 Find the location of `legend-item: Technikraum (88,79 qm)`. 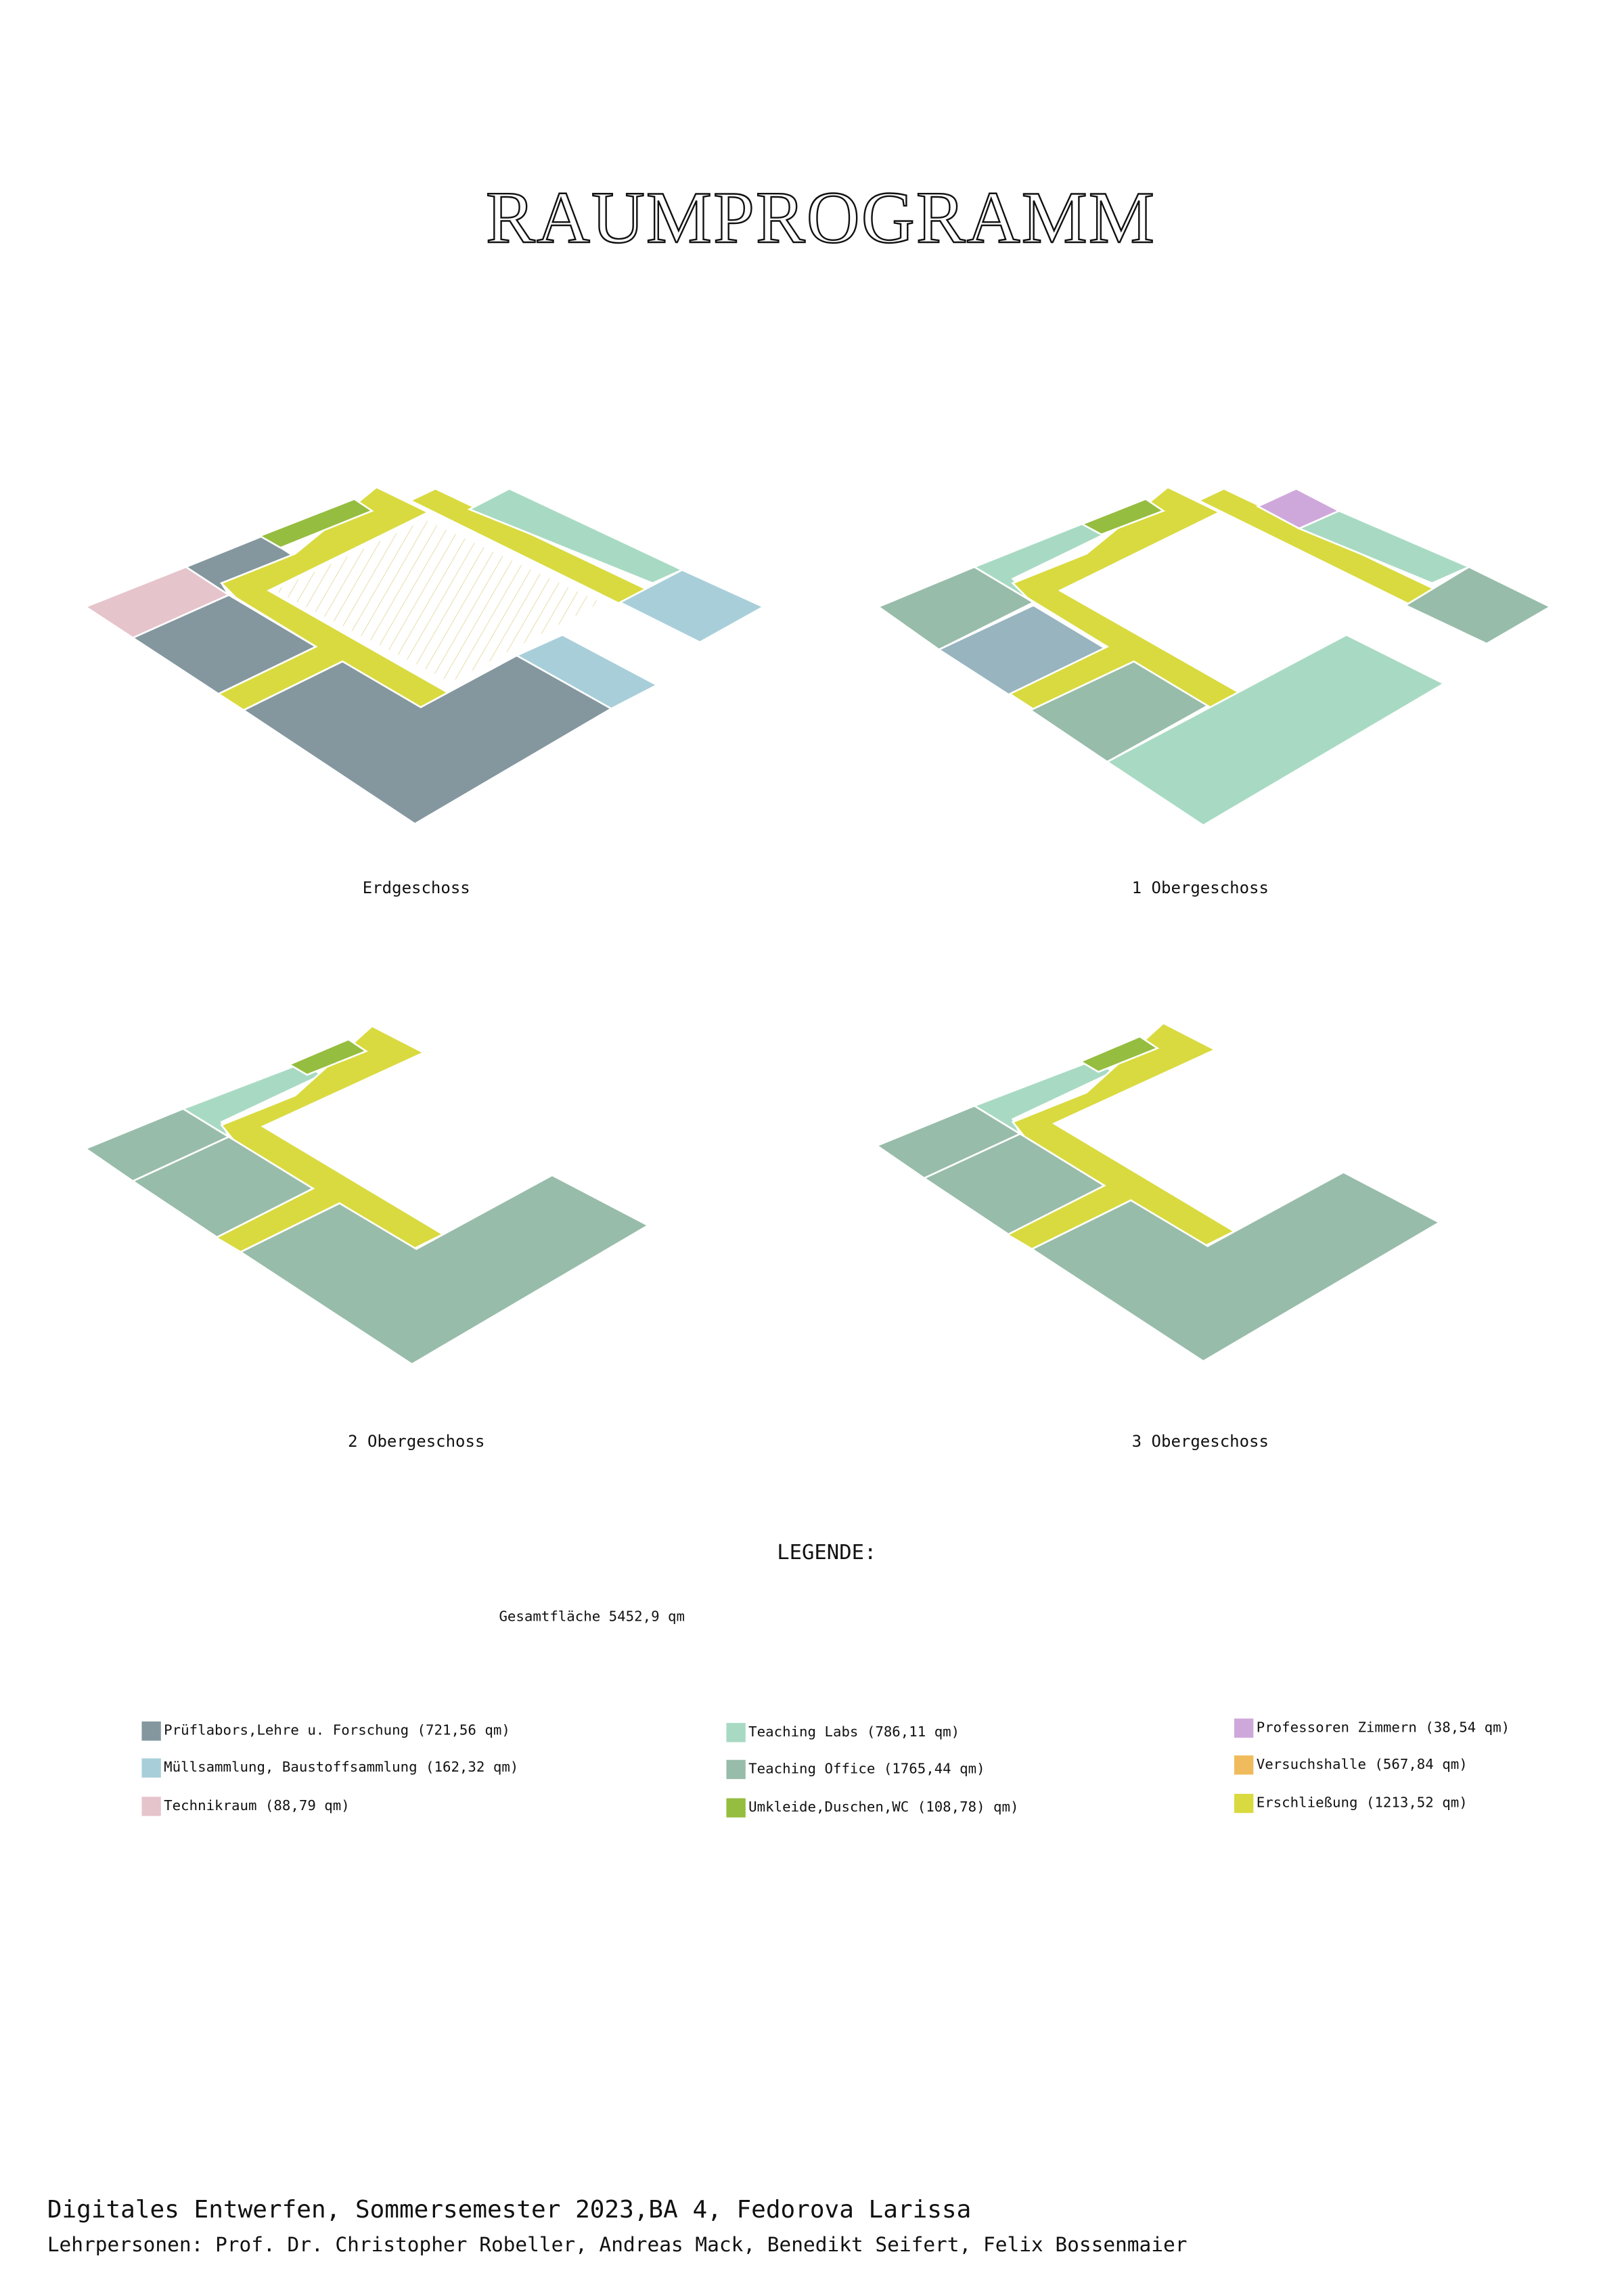

legend-item: Technikraum (88,79 qm) is located at coordinates (245, 1806).